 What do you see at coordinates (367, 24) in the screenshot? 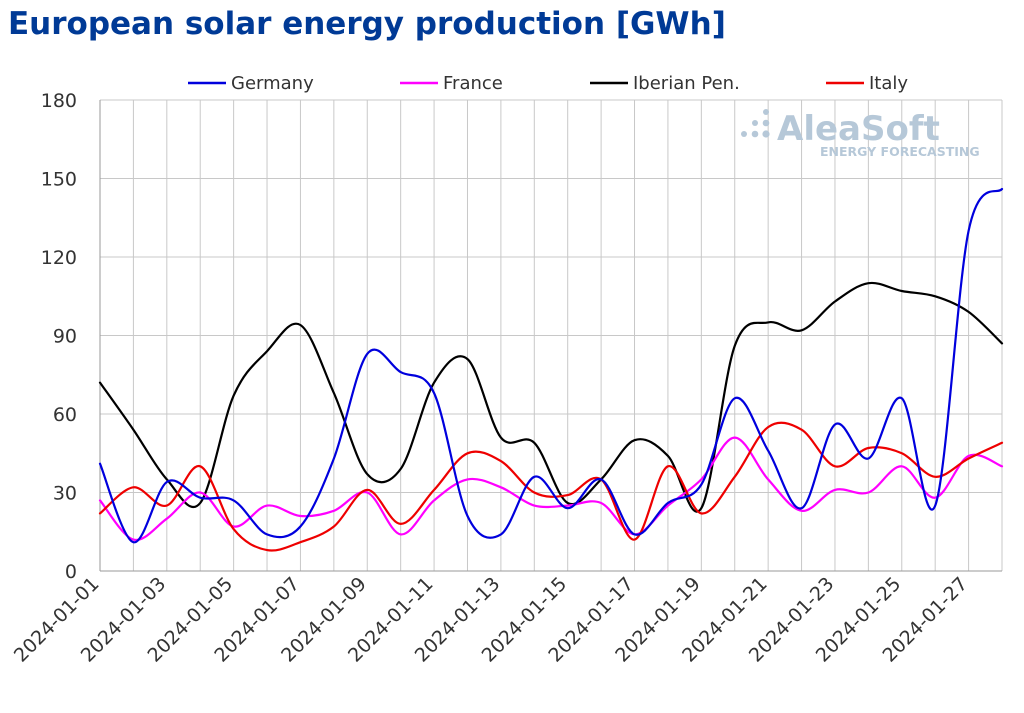
I see `chart-title: European solar energy production [GWh]` at bounding box center [367, 24].